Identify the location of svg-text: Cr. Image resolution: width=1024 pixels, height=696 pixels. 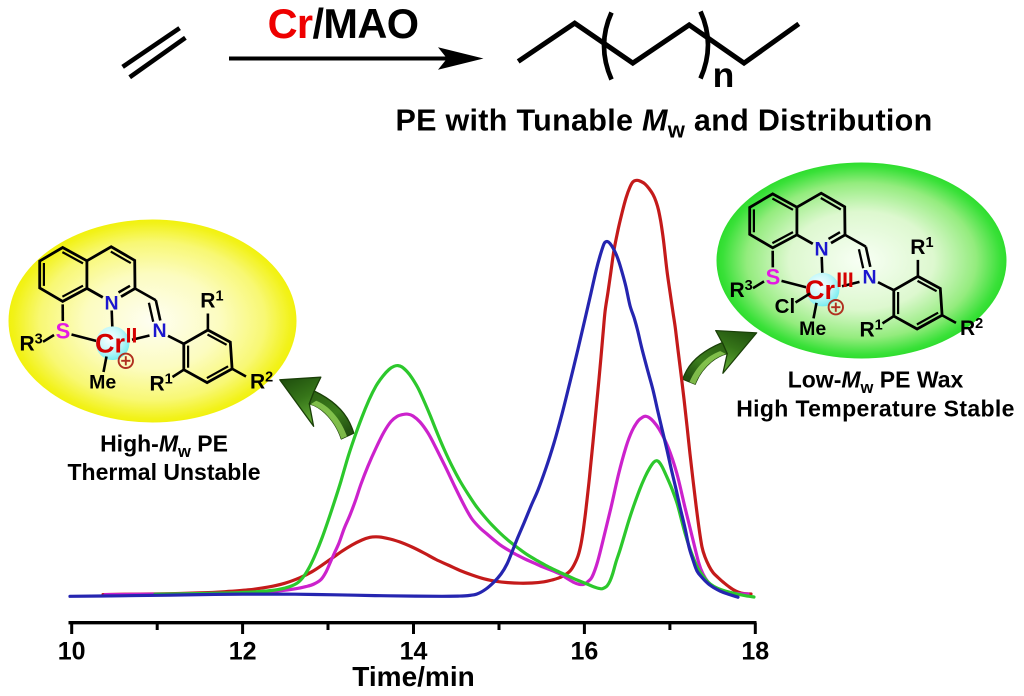
(110, 343).